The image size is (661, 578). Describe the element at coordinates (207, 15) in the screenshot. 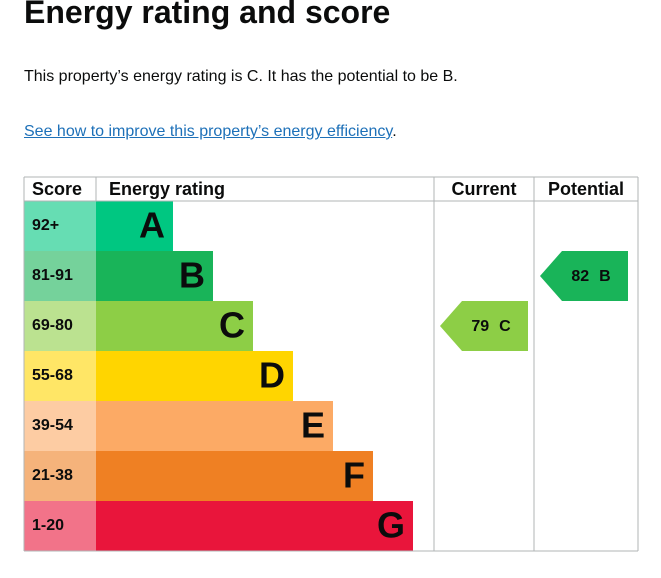

I see `heading: Energy rating and score` at that location.